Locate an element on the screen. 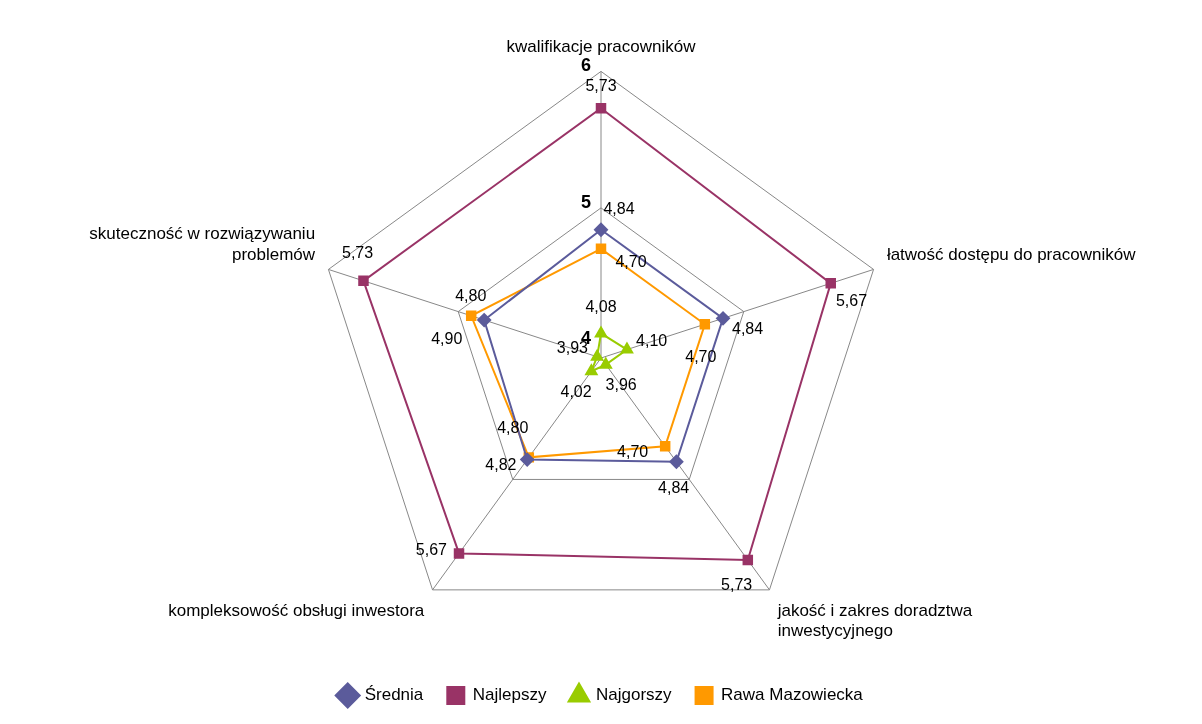 This screenshot has width=1202, height=724. spoke-label: jakość i zakres doradztwa inwestycyjnego is located at coordinates (874, 621).